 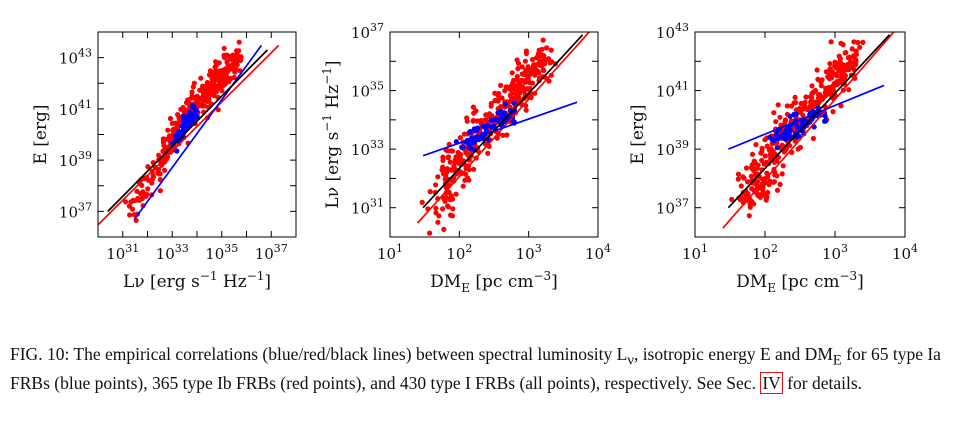 I want to click on y-tick-label: 1039, so click(x=672, y=148).